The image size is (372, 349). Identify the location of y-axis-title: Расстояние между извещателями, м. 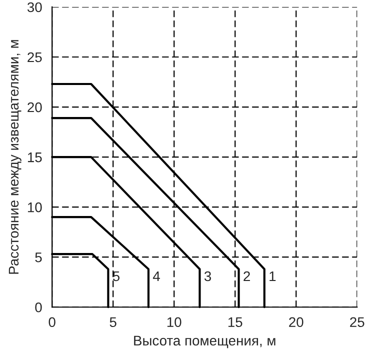
(15, 157).